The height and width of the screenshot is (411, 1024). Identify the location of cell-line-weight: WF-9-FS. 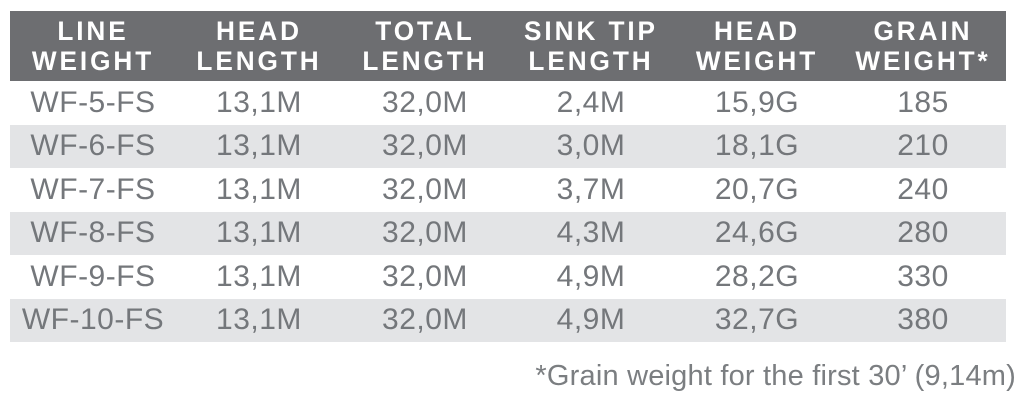
(93, 276).